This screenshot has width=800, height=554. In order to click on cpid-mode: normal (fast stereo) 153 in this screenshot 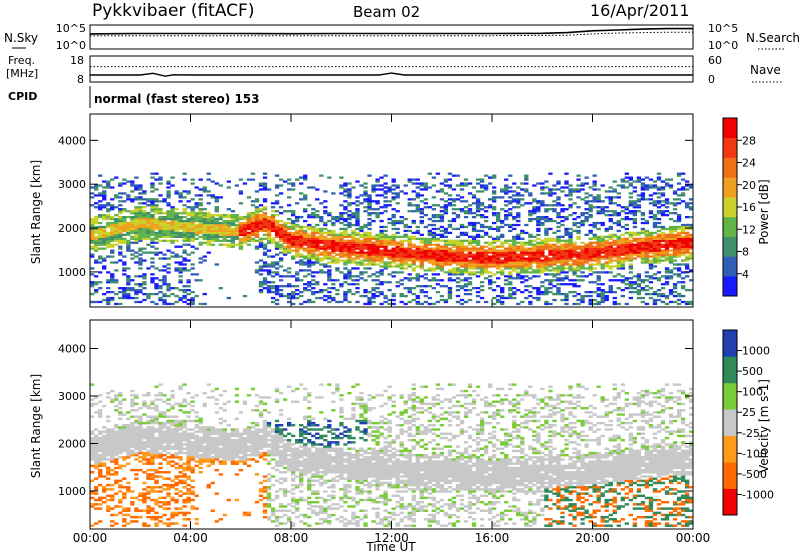, I will do `click(177, 99)`.